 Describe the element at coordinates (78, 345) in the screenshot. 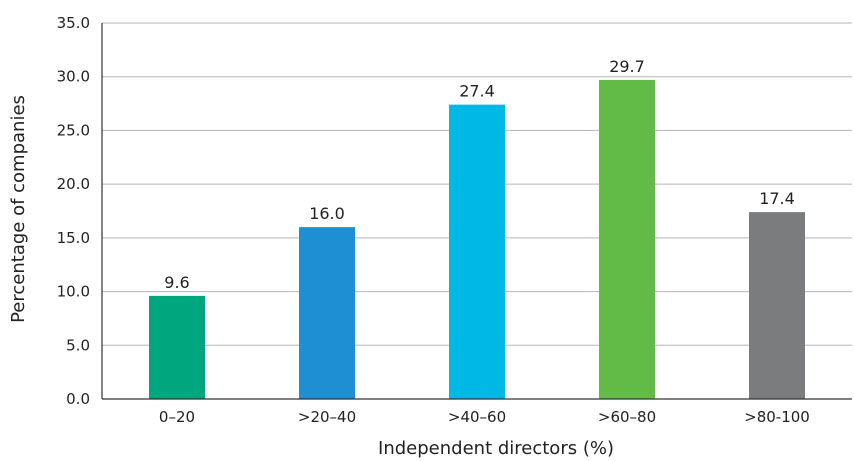

I see `y-tick-label: 5.0` at that location.